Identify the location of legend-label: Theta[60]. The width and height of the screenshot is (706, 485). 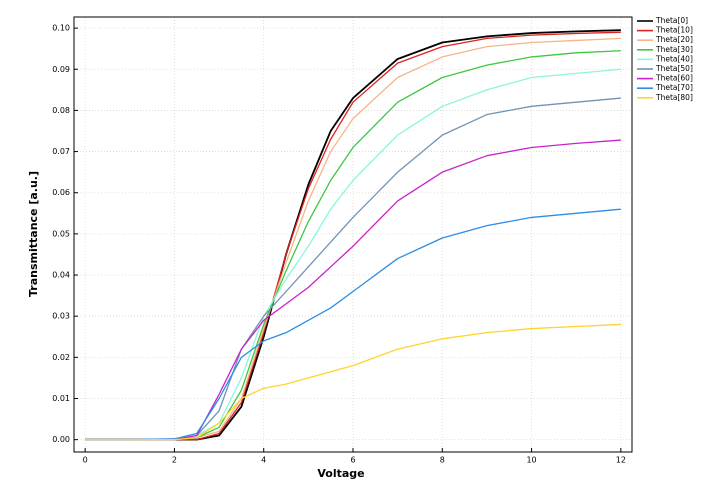
(674, 78).